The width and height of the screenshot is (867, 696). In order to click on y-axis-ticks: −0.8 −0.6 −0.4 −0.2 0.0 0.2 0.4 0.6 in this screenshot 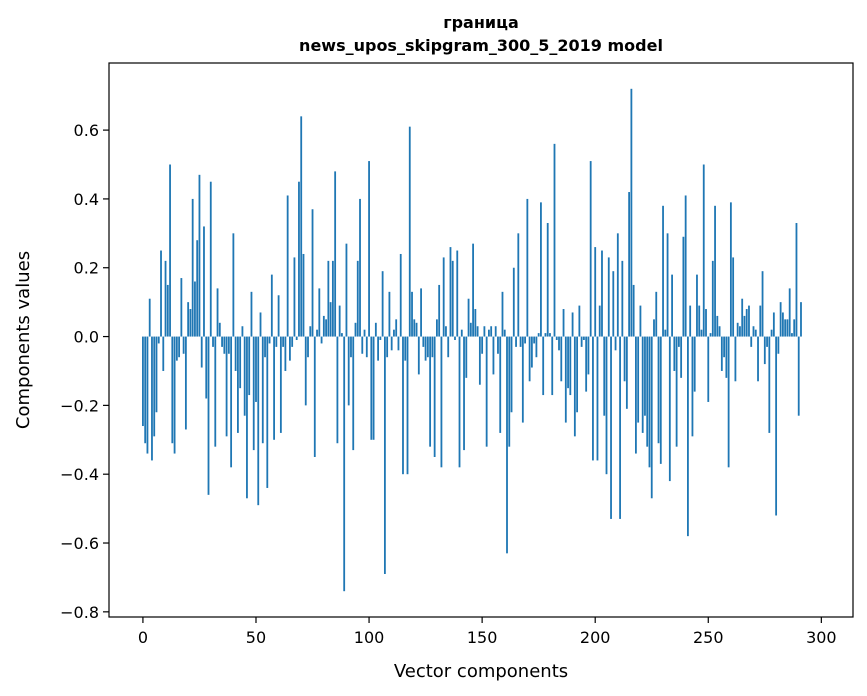, I will do `click(84, 371)`.